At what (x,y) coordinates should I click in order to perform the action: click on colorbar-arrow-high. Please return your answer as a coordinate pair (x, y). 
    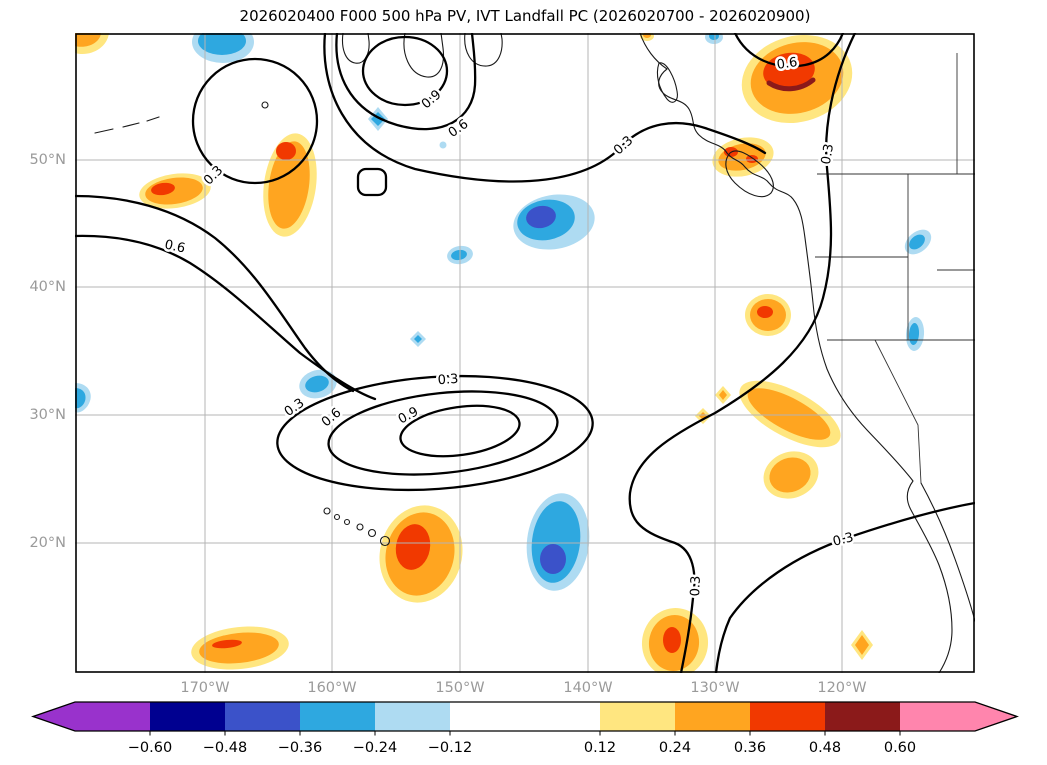
    Looking at the image, I should click on (958, 716).